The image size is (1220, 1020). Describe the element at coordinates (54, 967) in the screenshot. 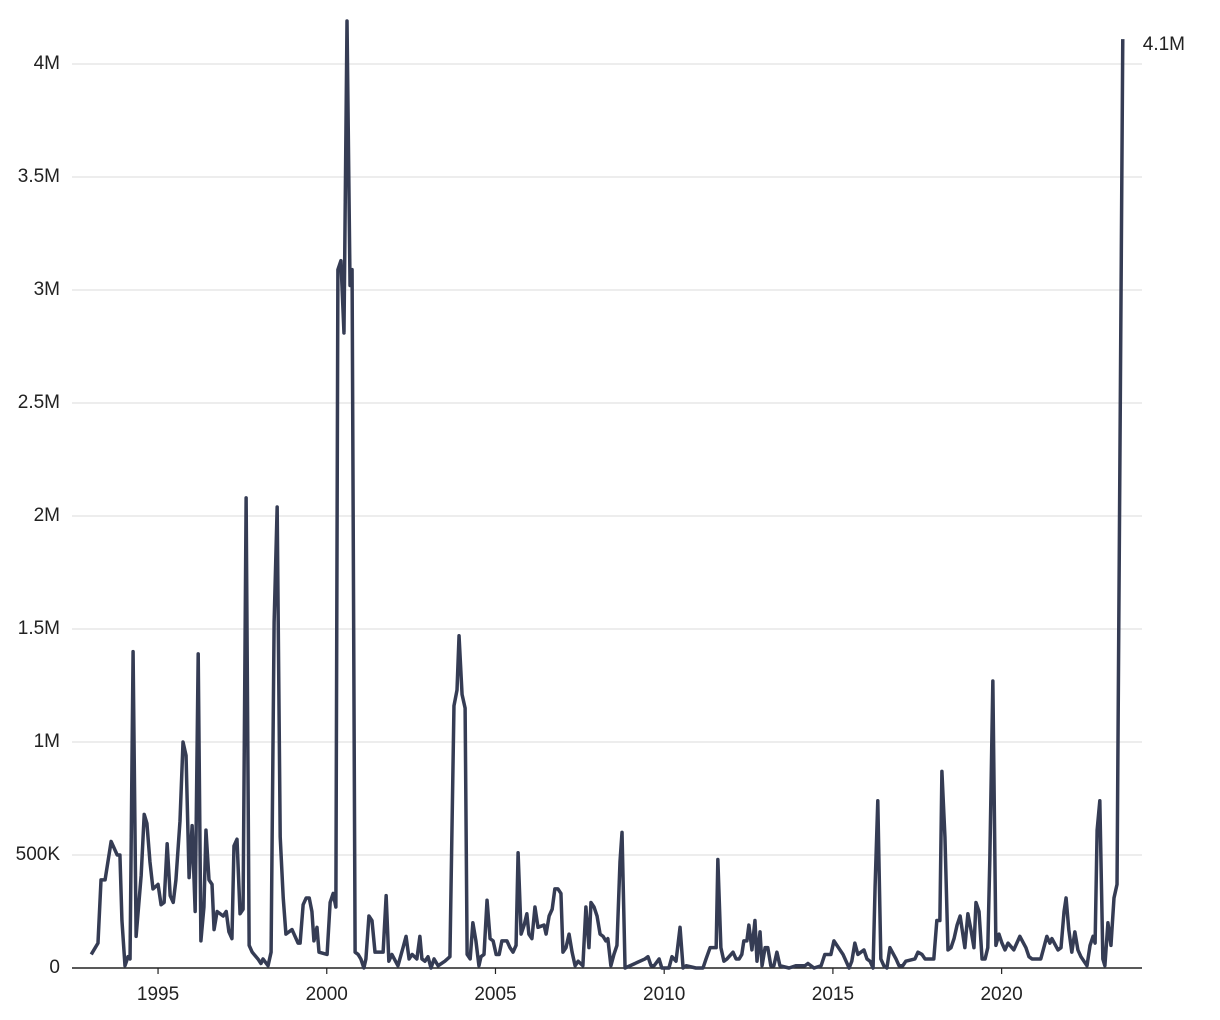

I see `y-tick-label: 0` at that location.